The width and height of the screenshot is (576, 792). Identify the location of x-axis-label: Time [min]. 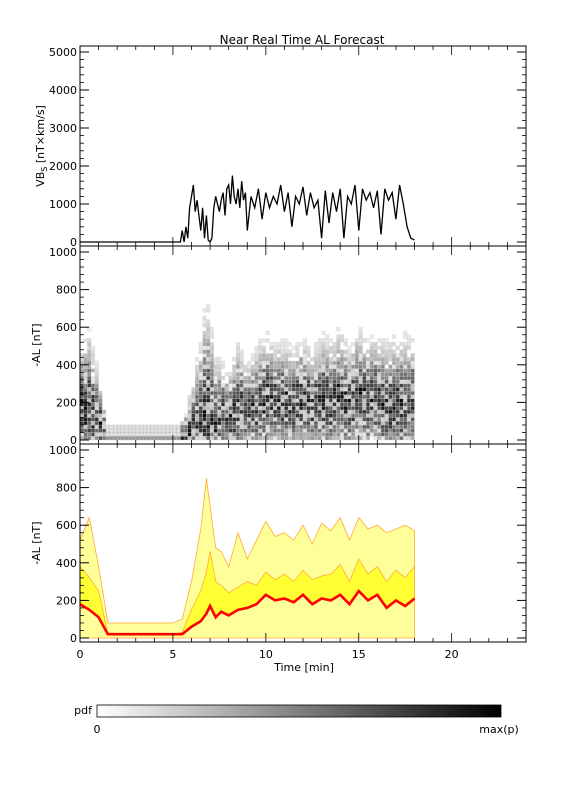
(303, 667).